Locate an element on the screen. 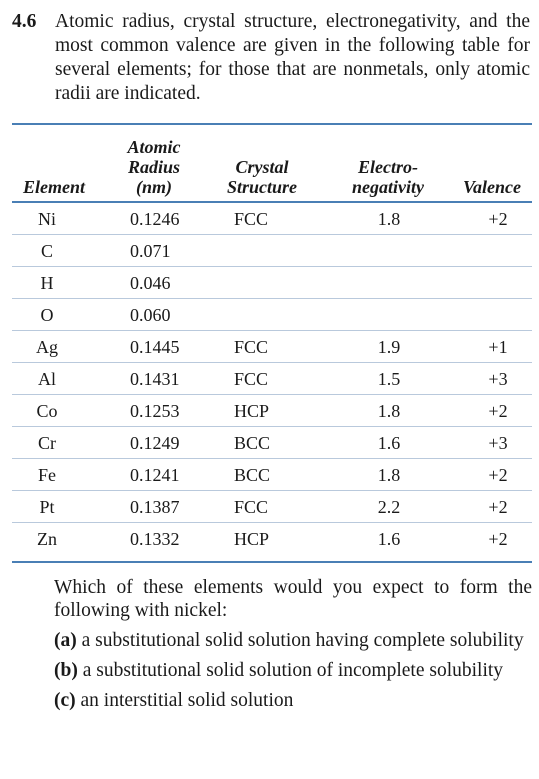 The height and width of the screenshot is (779, 539). cell-element: Pt is located at coordinates (47, 507).